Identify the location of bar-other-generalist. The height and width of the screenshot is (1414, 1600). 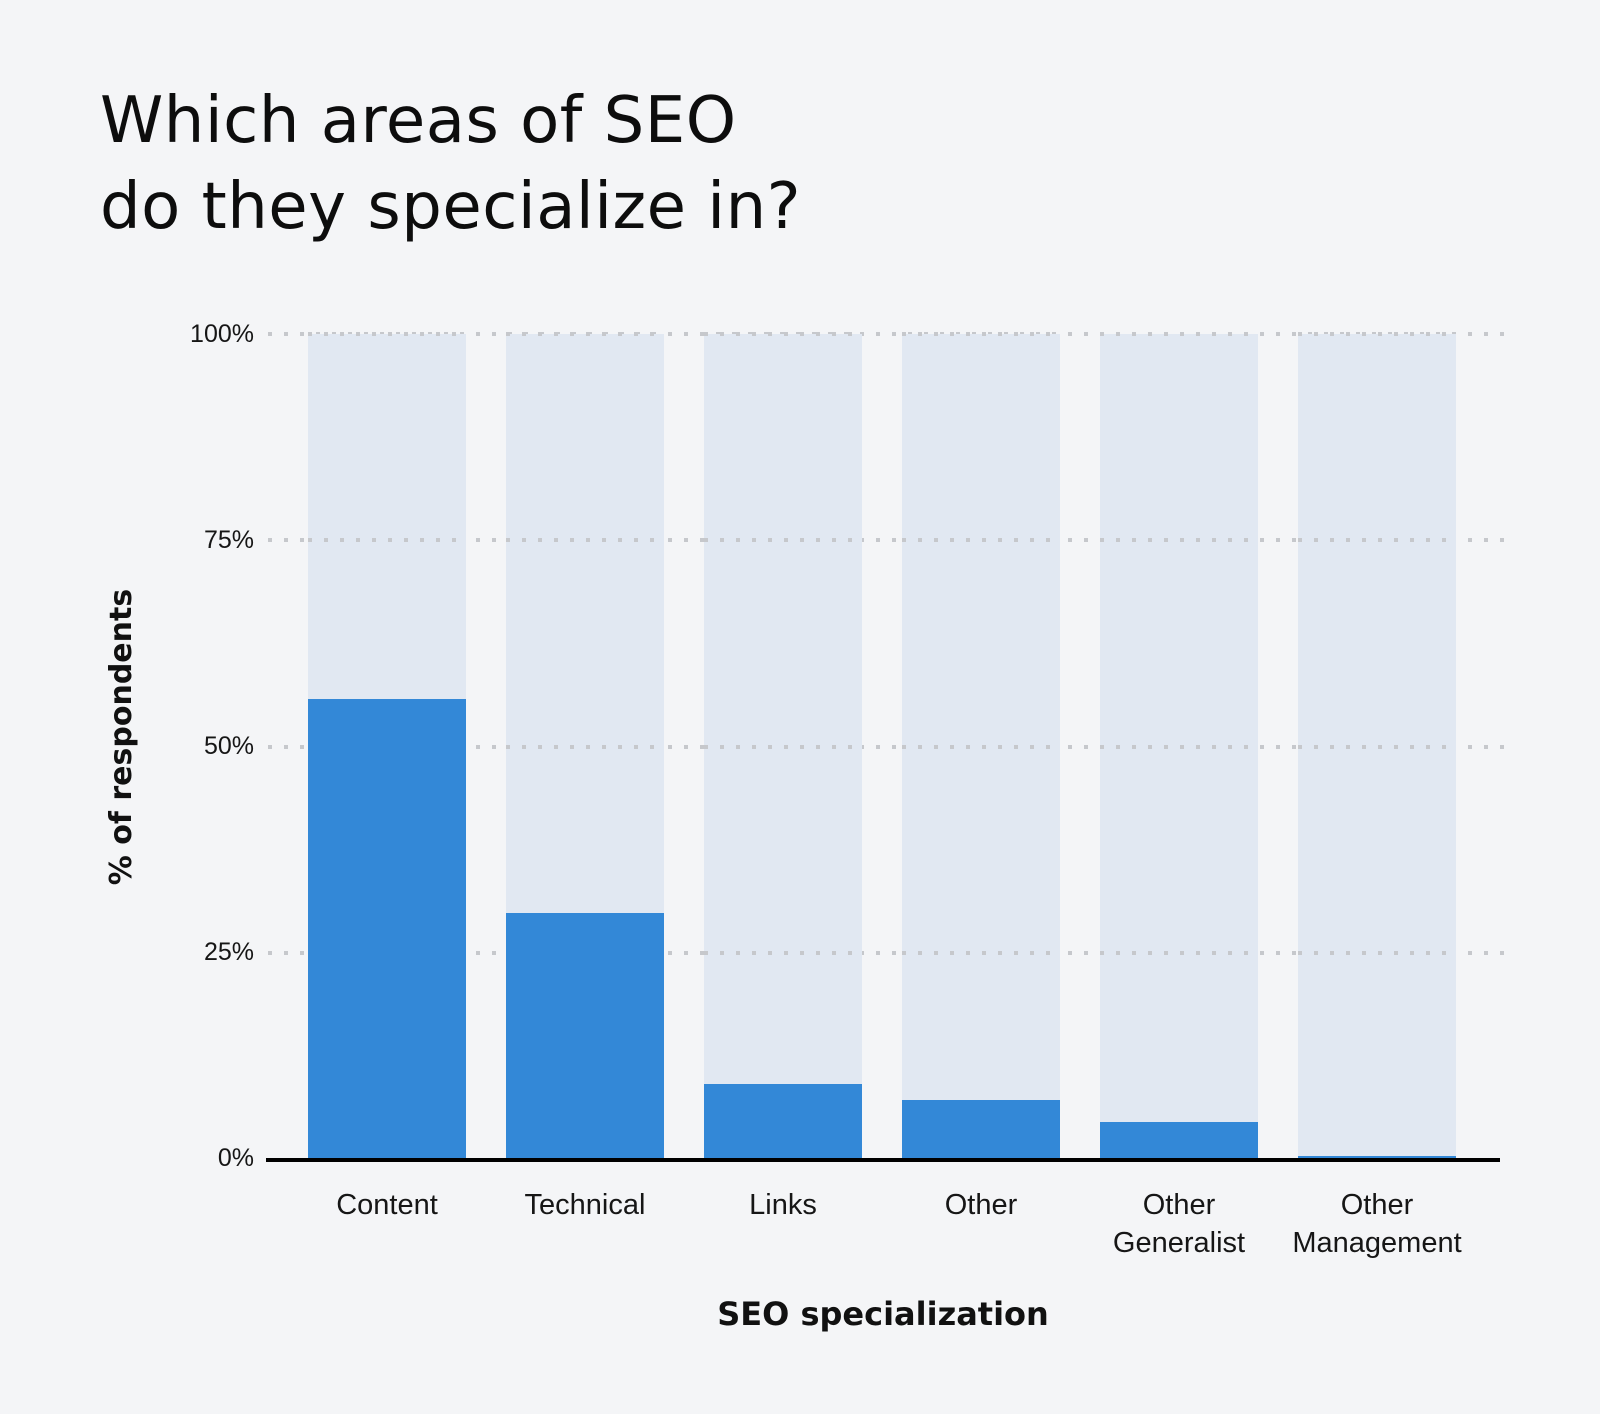
(1179, 1141).